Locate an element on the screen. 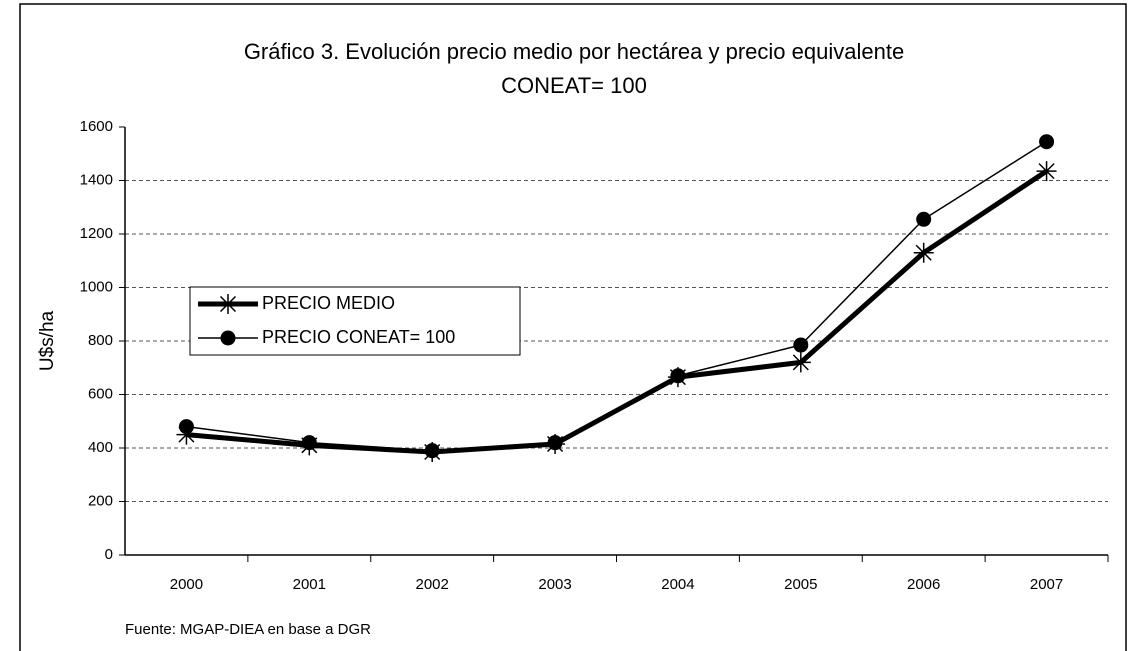 This screenshot has height=651, width=1147. x-tick-label: 2007 is located at coordinates (1046, 584).